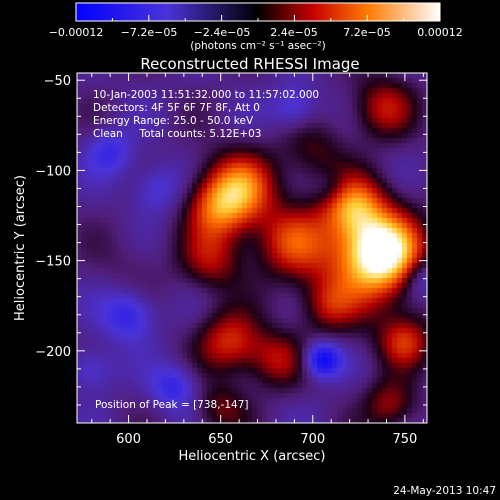  Describe the element at coordinates (312, 439) in the screenshot. I see `x-tick-label-700: 700` at that location.